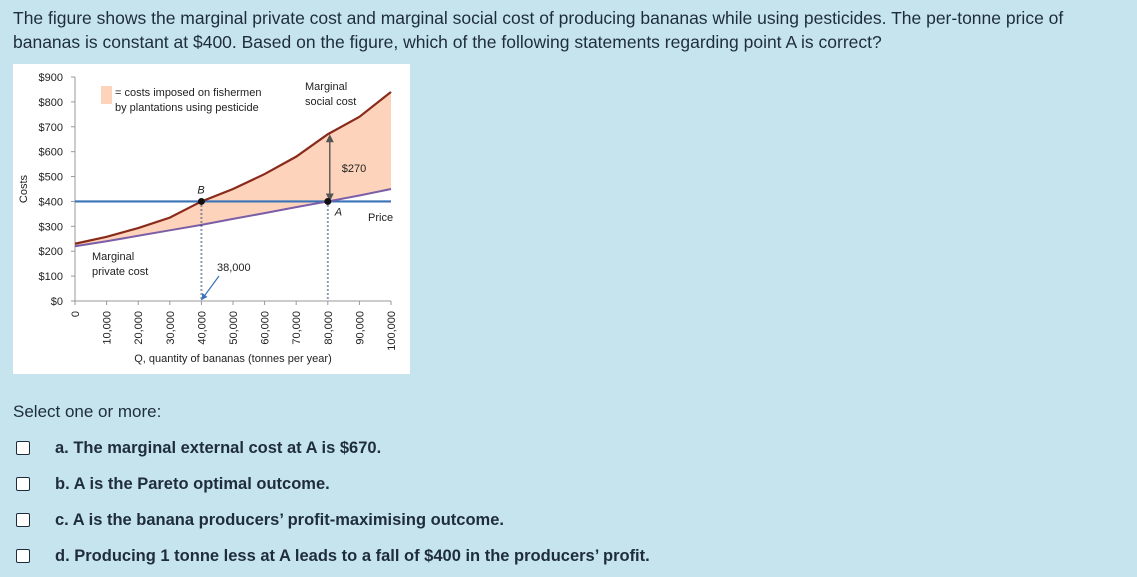 This screenshot has width=1137, height=577. Describe the element at coordinates (57, 302) in the screenshot. I see `y-tick-label: $0` at that location.